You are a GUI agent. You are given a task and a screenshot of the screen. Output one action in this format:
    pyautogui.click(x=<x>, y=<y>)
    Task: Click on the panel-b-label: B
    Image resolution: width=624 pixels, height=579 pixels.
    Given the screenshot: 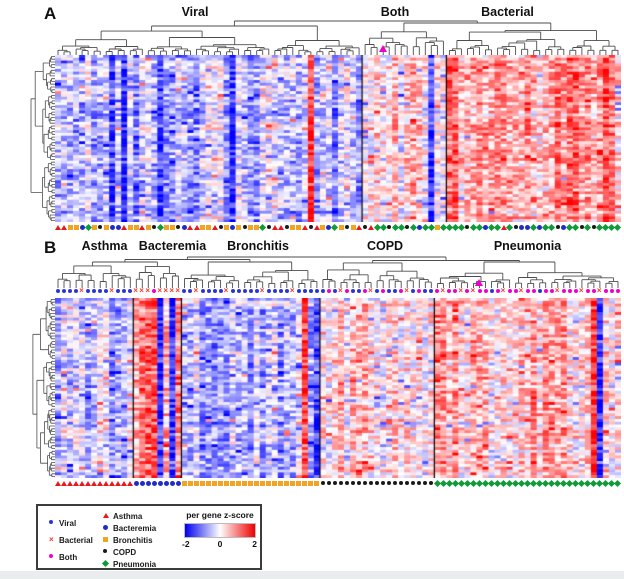 What is the action you would take?
    pyautogui.click(x=50, y=247)
    